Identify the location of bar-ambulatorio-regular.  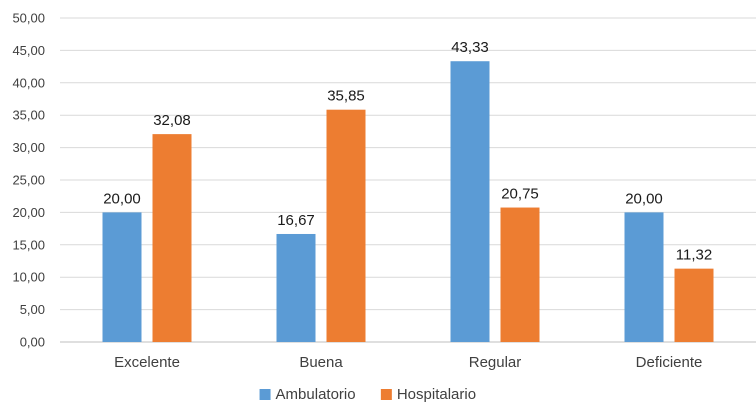
(470, 202).